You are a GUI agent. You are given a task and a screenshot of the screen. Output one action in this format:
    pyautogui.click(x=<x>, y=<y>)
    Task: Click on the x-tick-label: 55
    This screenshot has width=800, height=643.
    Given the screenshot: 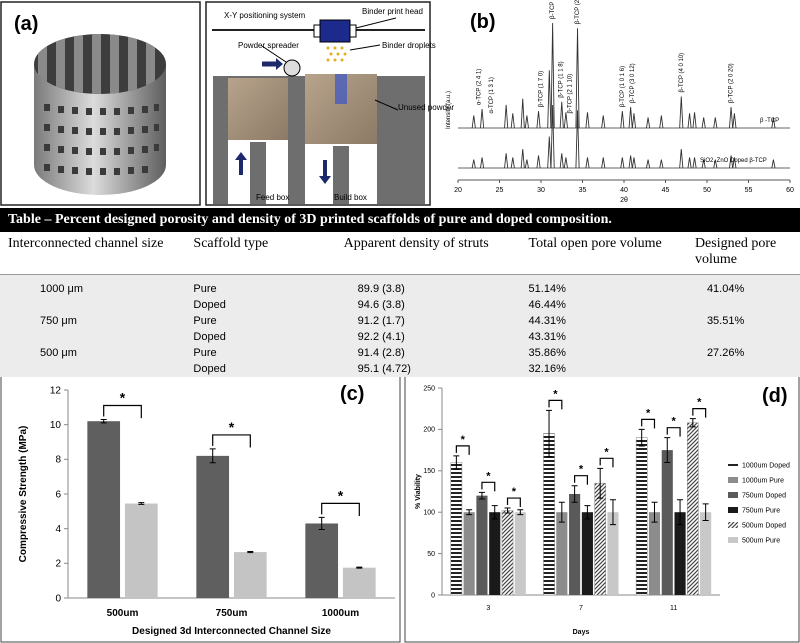 What is the action you would take?
    pyautogui.click(x=749, y=190)
    